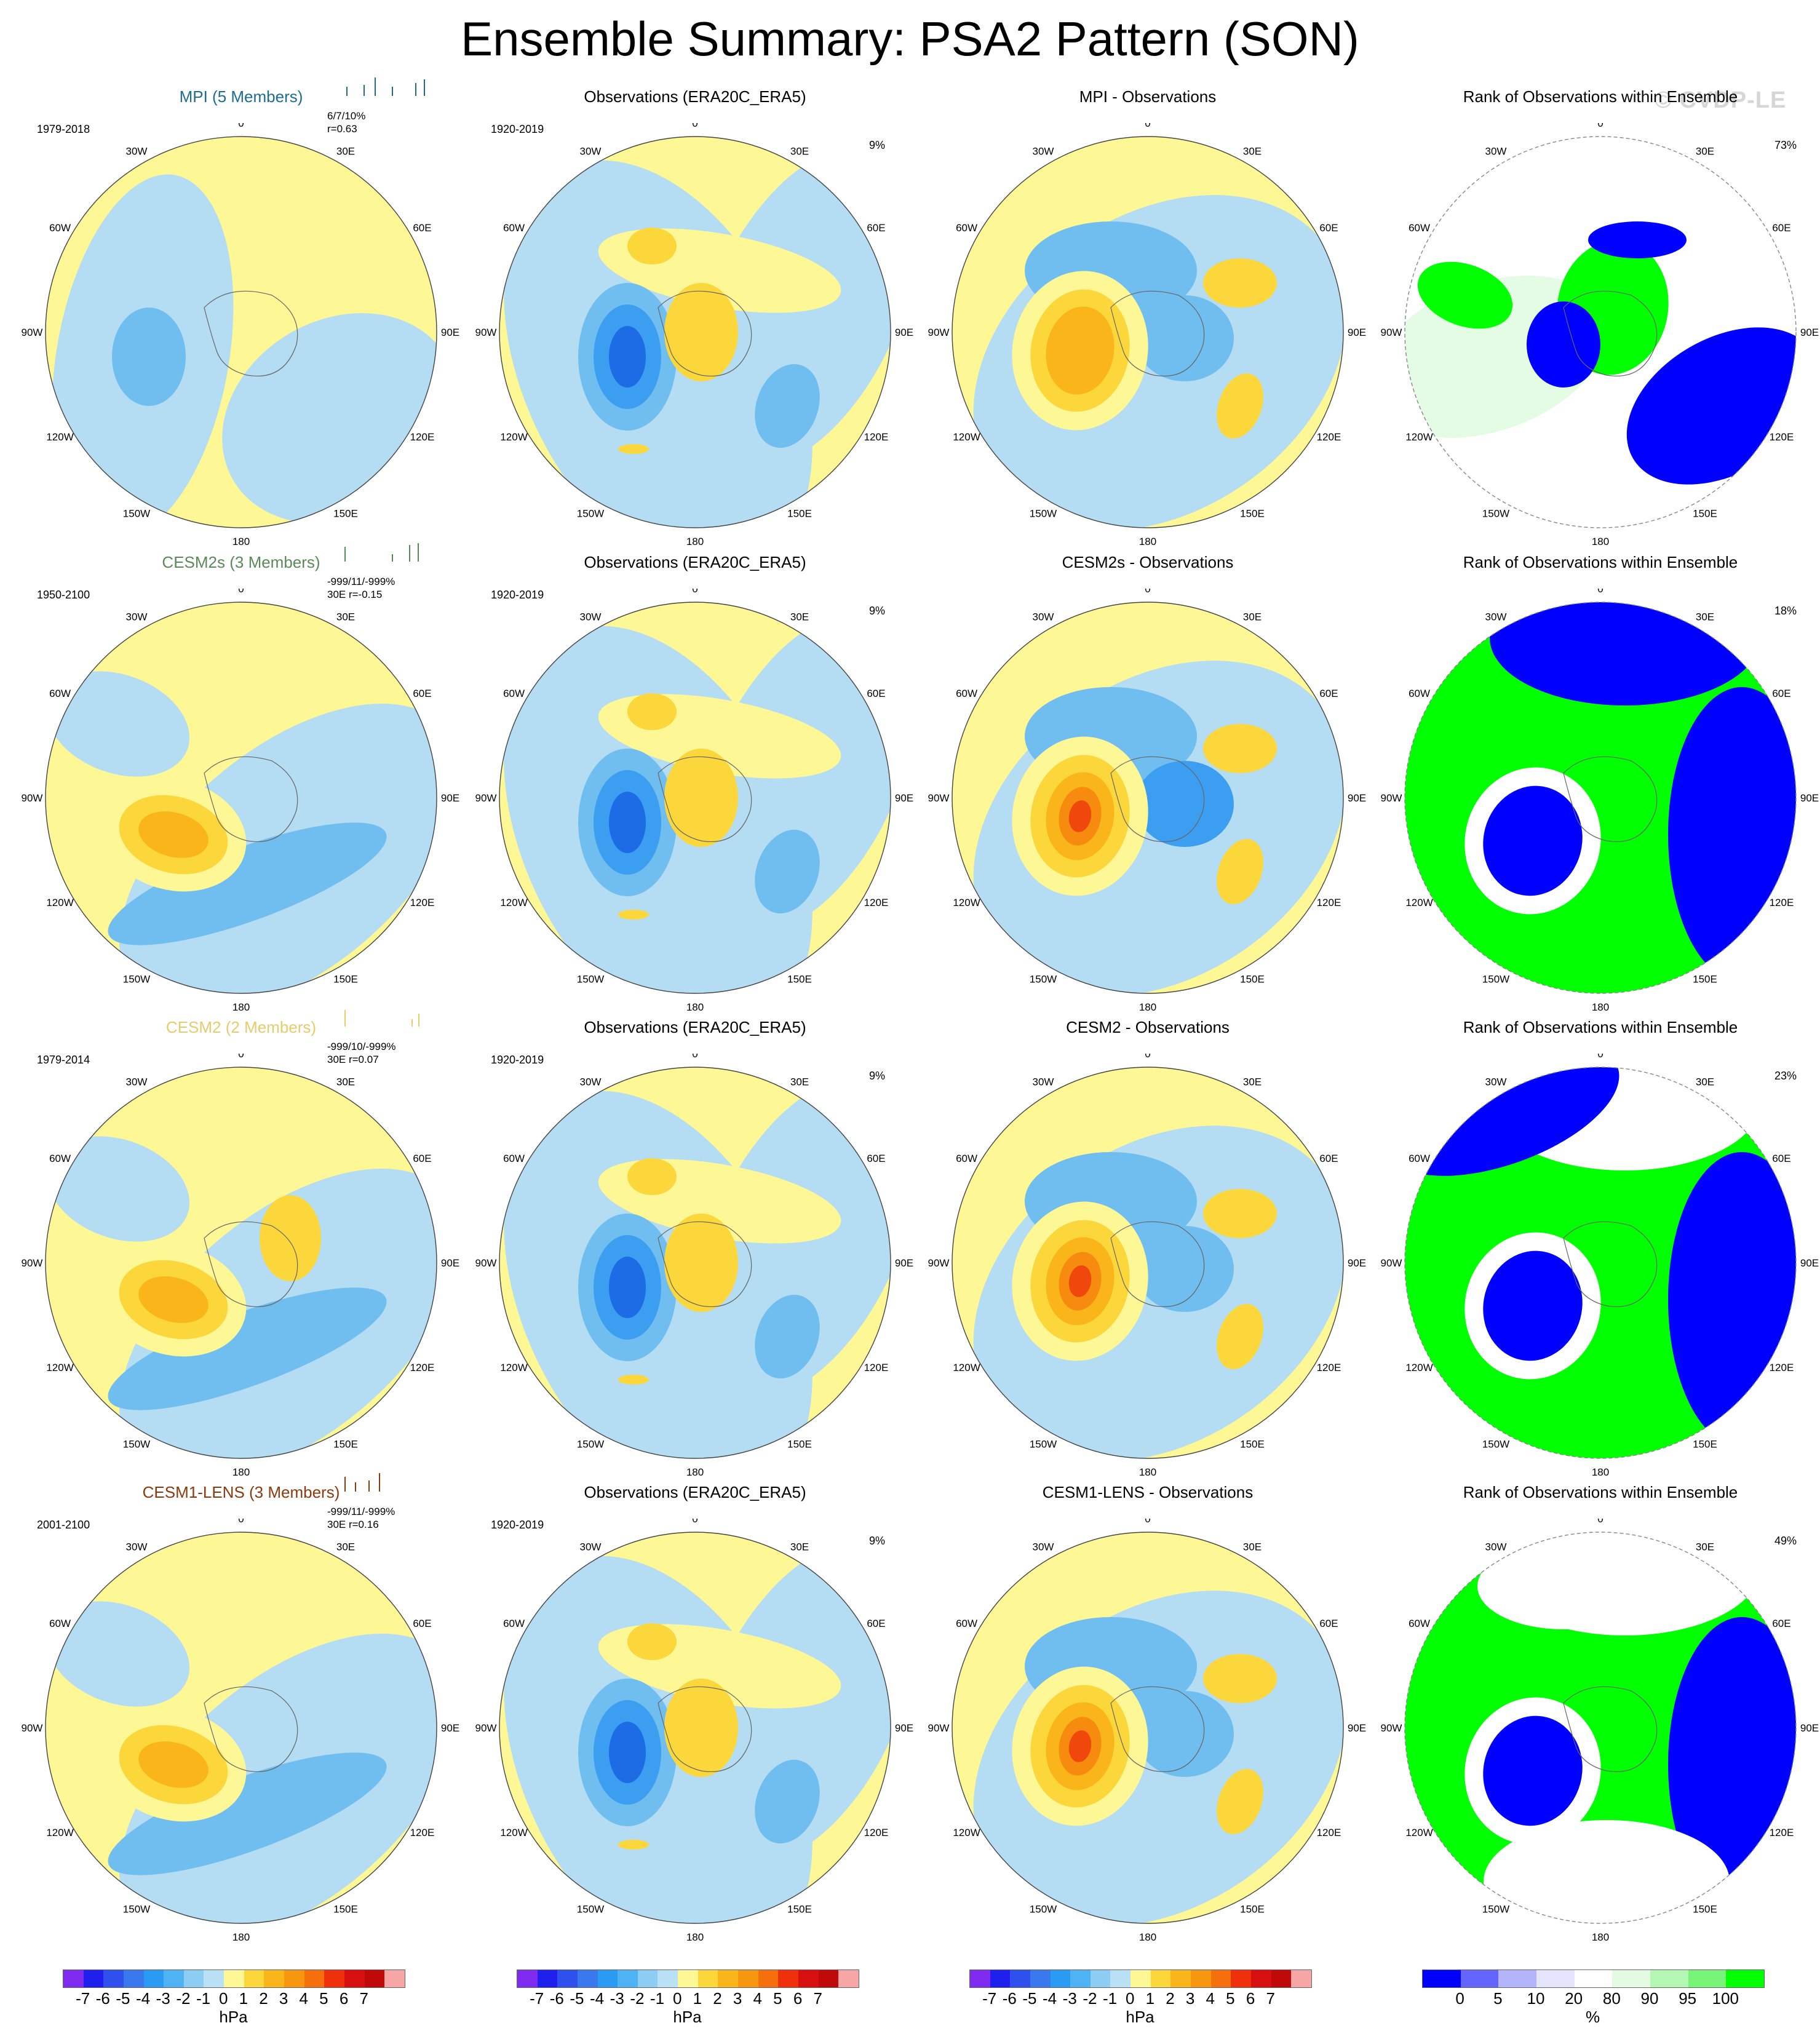 This screenshot has width=1820, height=2031. What do you see at coordinates (1148, 1492) in the screenshot?
I see `panel-title: CESM1-LENS - Observations` at bounding box center [1148, 1492].